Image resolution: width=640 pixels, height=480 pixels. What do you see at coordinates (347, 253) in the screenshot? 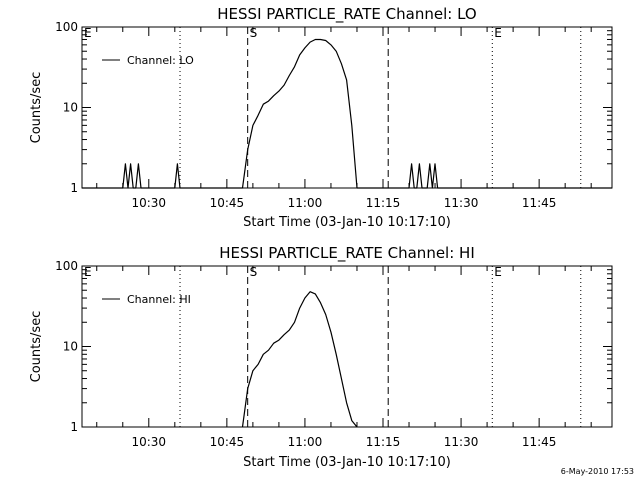
I see `chart-title: HESSI PARTICLE_RATE Channel: HI` at bounding box center [347, 253].